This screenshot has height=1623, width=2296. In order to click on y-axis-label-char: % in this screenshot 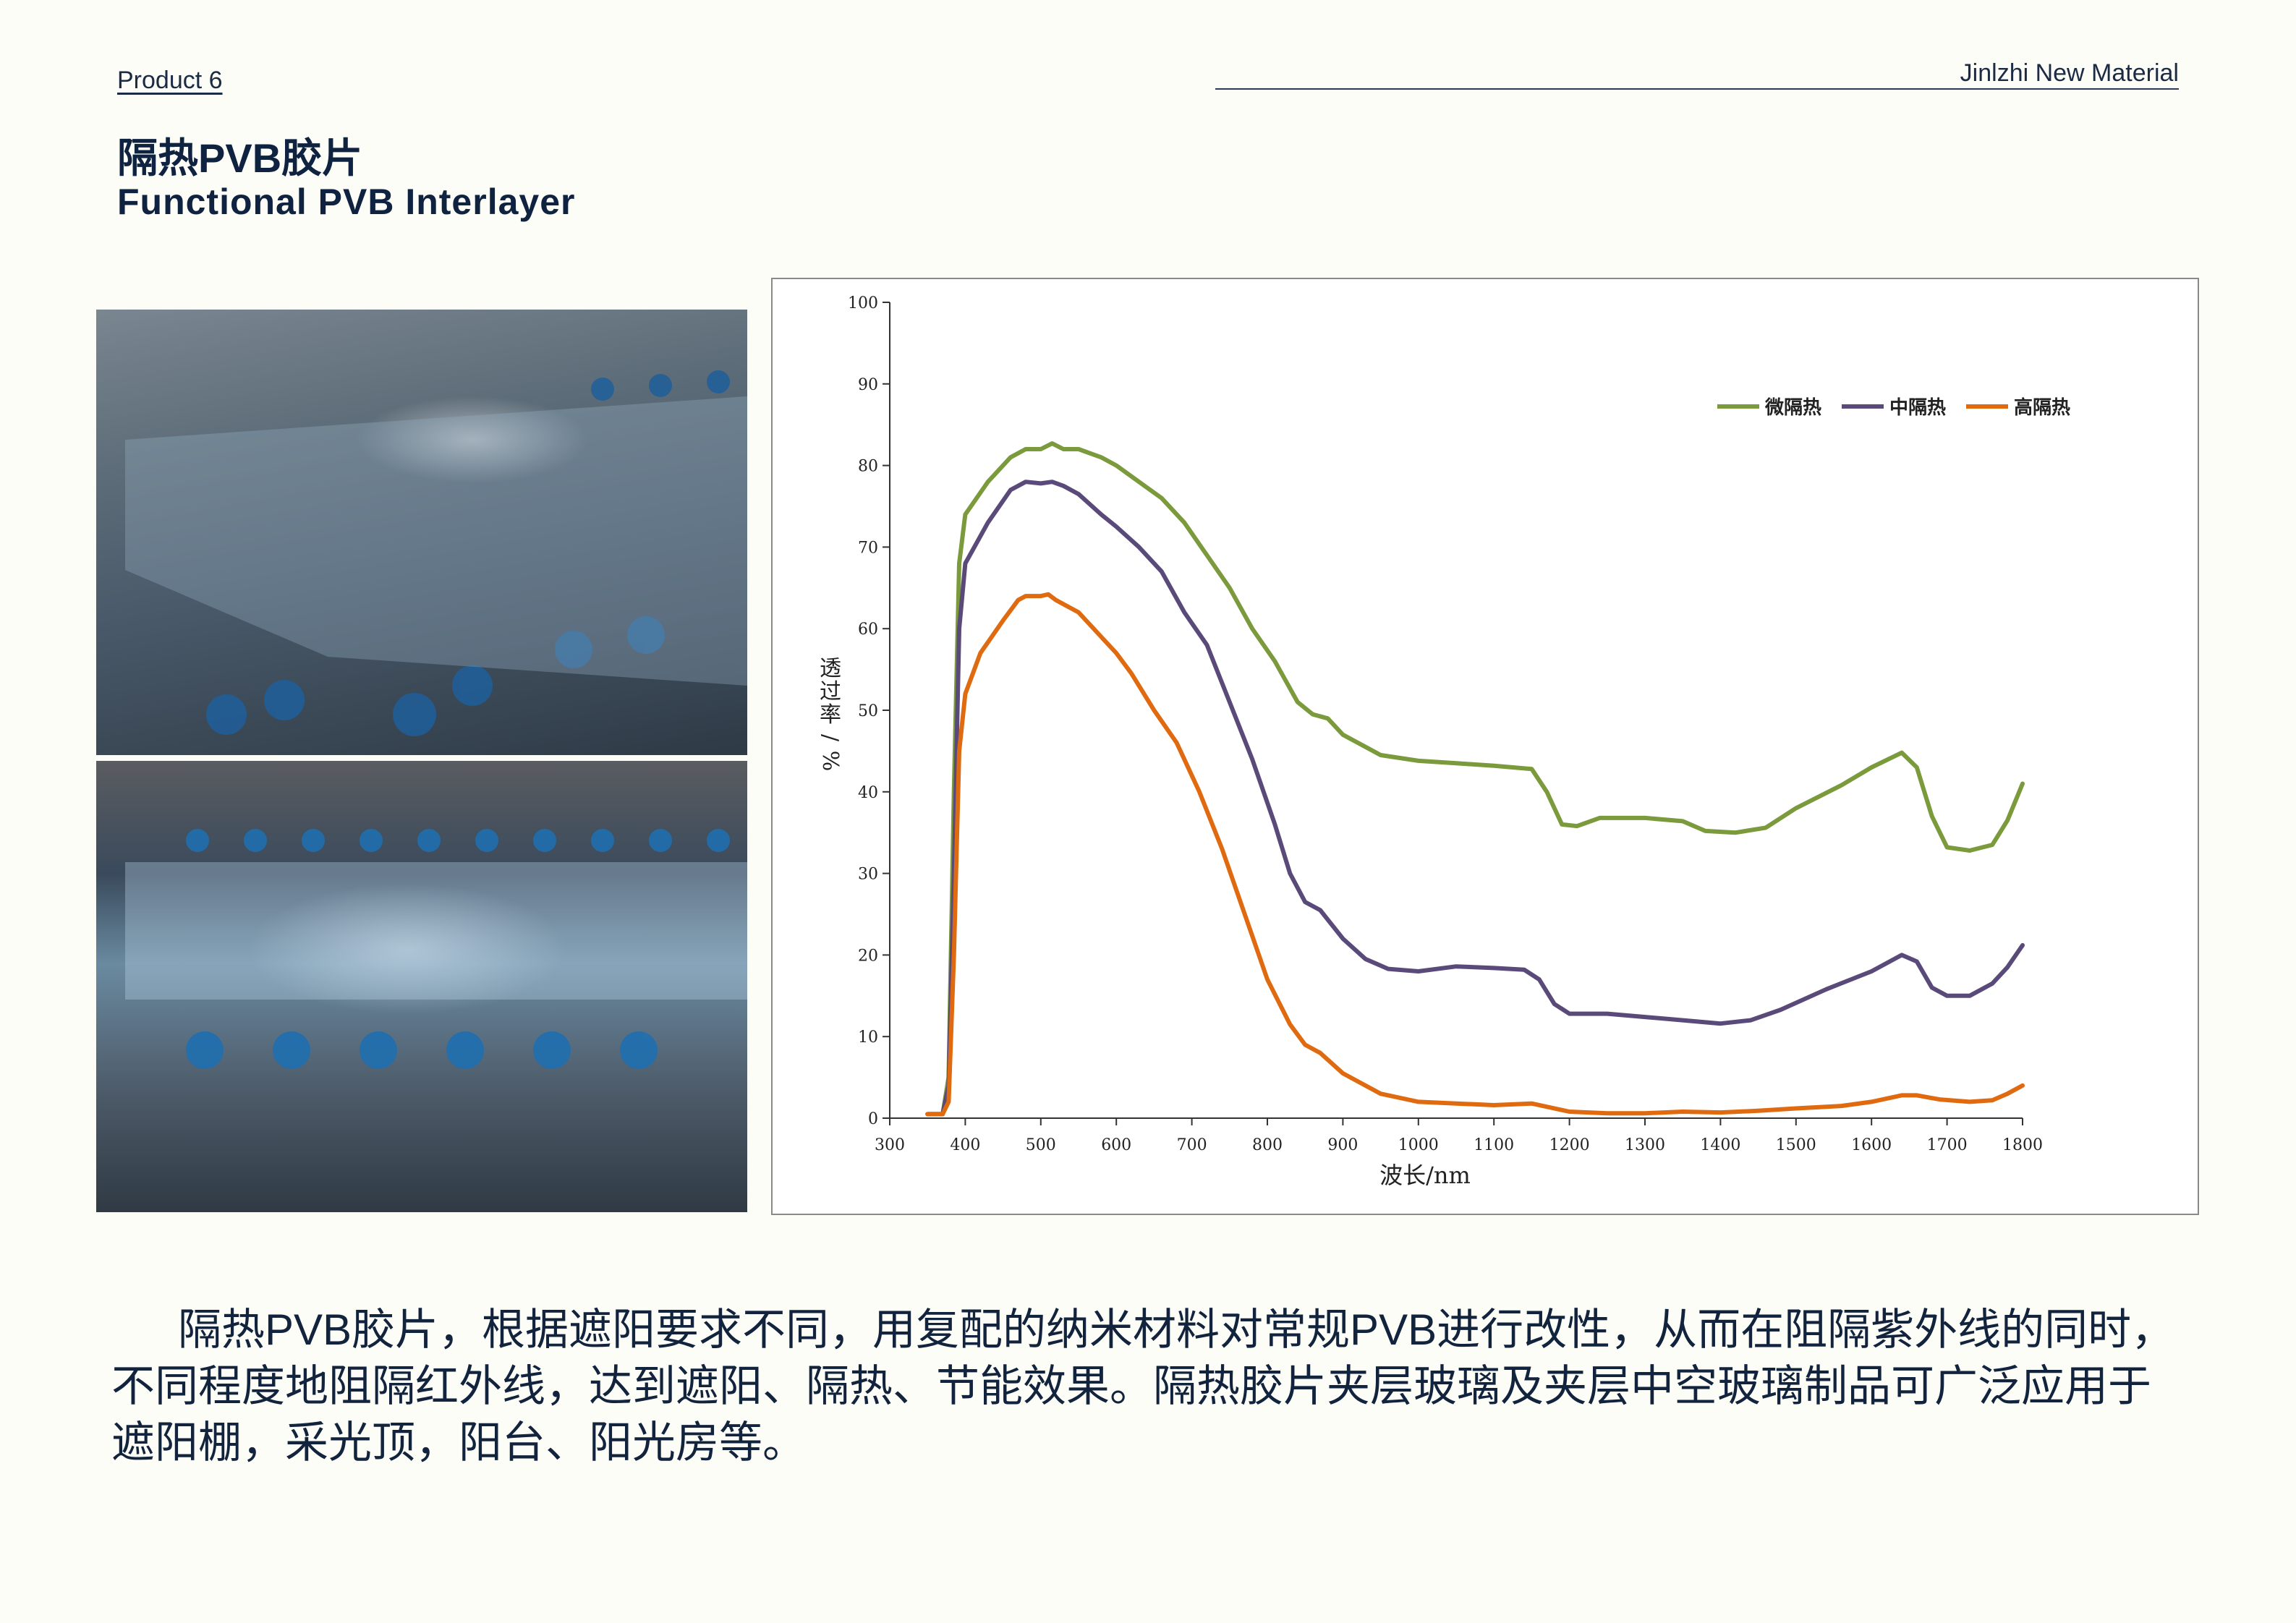, I will do `click(830, 761)`.